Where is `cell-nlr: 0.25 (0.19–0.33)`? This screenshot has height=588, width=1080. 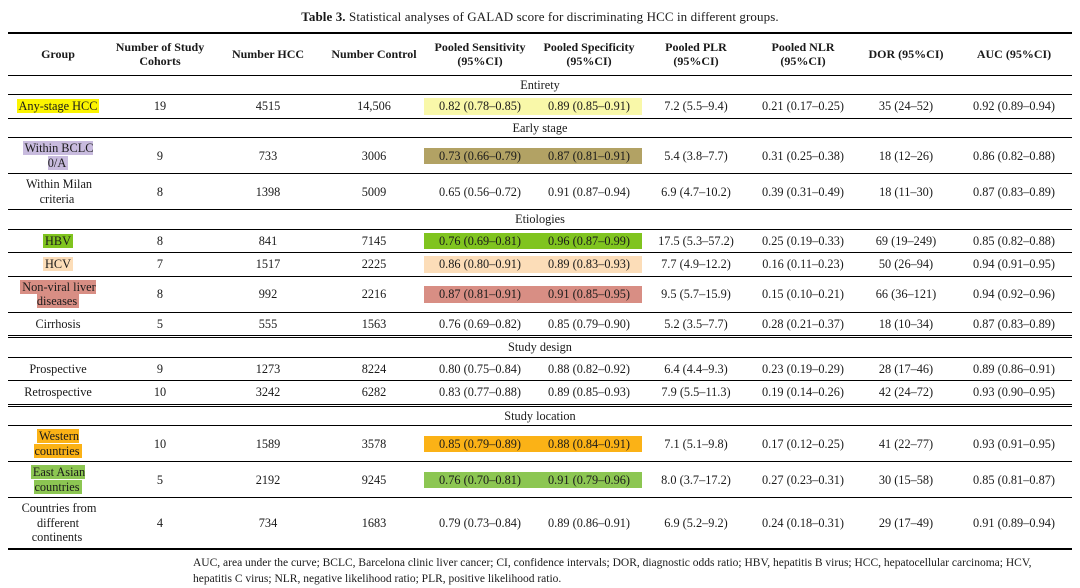
cell-nlr: 0.25 (0.19–0.33) is located at coordinates (803, 241).